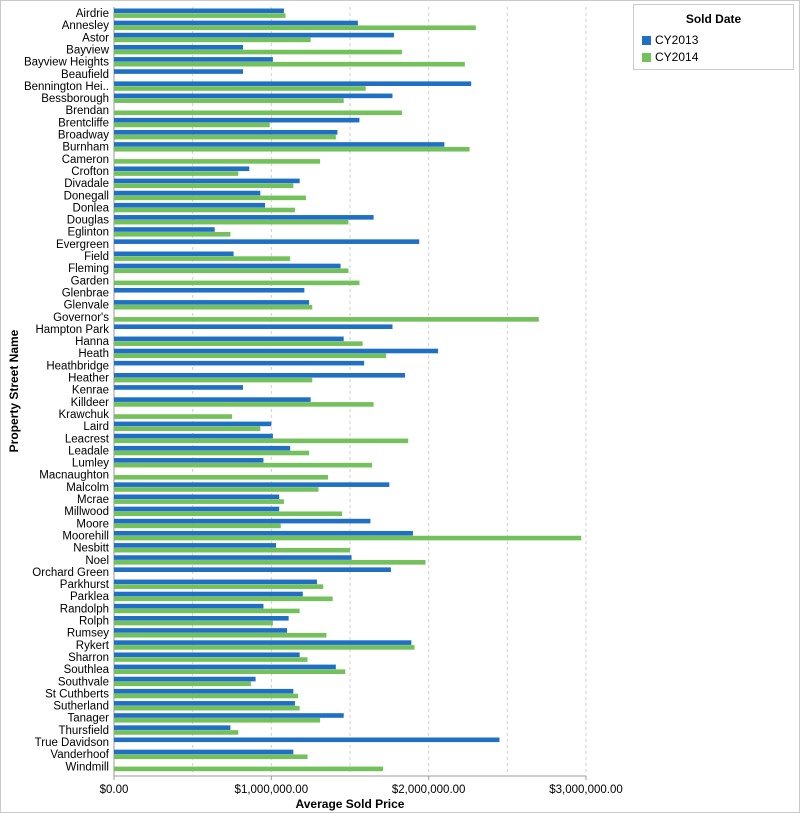 The image size is (800, 813). I want to click on bar-cy2014-nesbitt, so click(232, 550).